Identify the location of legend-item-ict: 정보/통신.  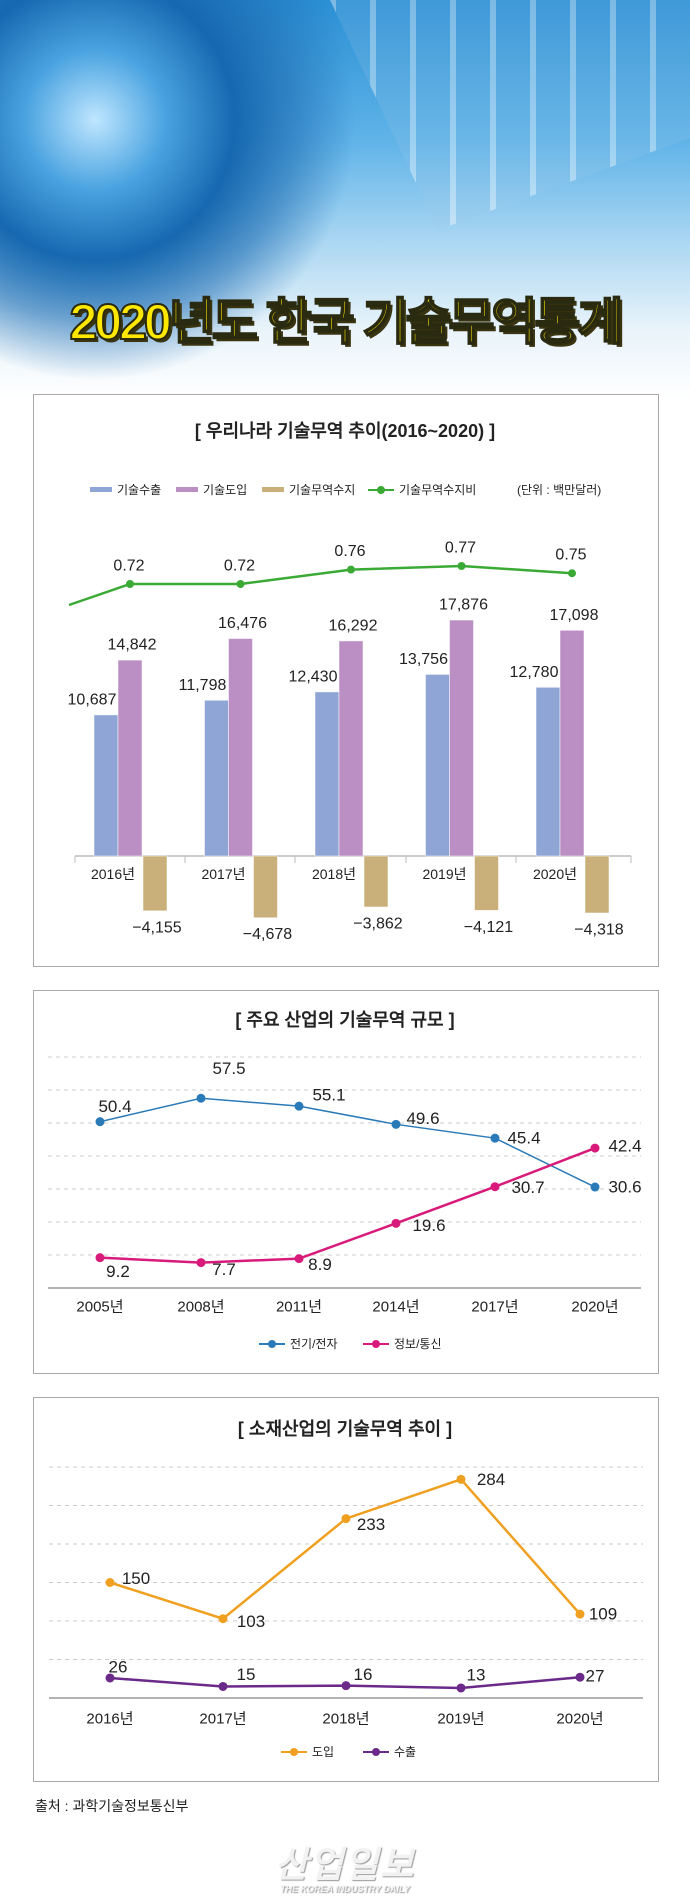
(402, 1343).